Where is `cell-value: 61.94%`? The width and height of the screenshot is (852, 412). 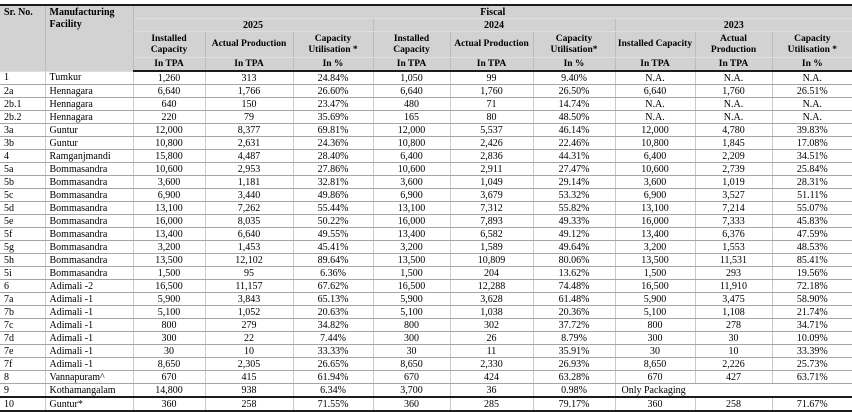 cell-value: 61.94% is located at coordinates (333, 377).